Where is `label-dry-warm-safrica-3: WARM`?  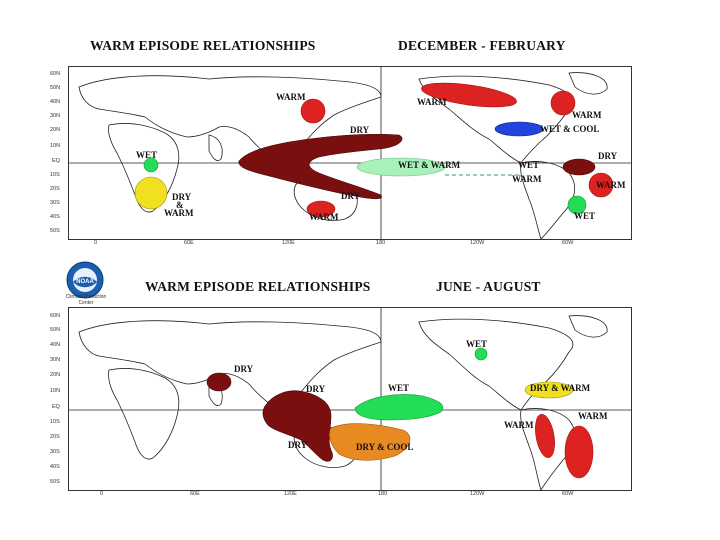
label-dry-warm-safrica-3: WARM is located at coordinates (179, 213).